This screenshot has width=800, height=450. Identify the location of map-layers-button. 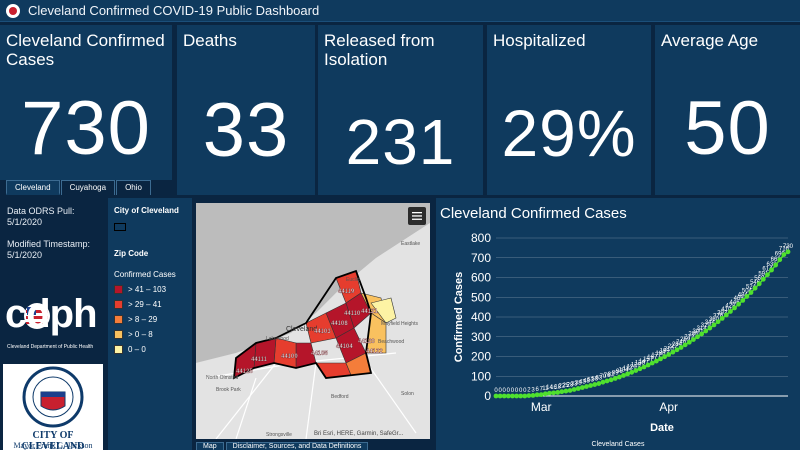
(417, 216).